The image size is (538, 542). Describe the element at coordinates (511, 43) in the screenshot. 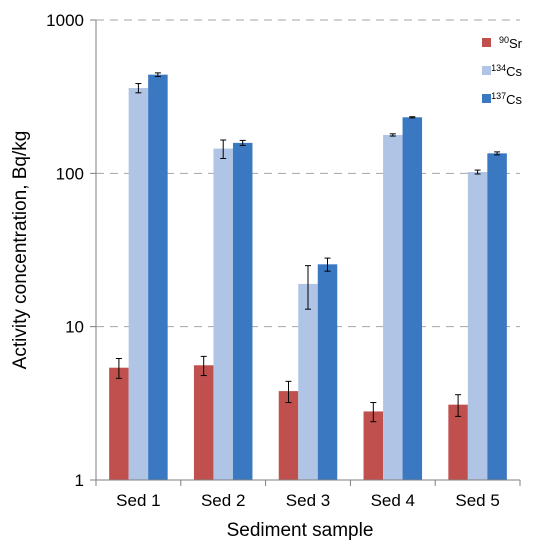

I see `legend-label: 90Sr` at that location.